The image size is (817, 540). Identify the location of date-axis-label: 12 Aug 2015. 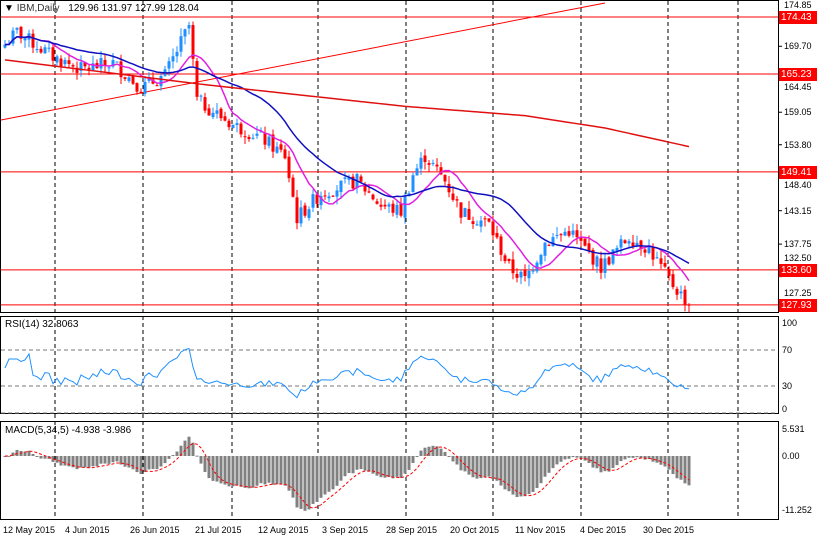
(283, 530).